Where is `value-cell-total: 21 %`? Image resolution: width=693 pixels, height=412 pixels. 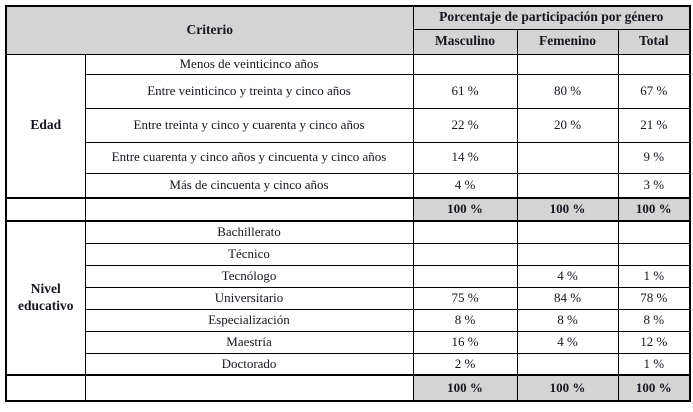
value-cell-total: 21 % is located at coordinates (654, 125).